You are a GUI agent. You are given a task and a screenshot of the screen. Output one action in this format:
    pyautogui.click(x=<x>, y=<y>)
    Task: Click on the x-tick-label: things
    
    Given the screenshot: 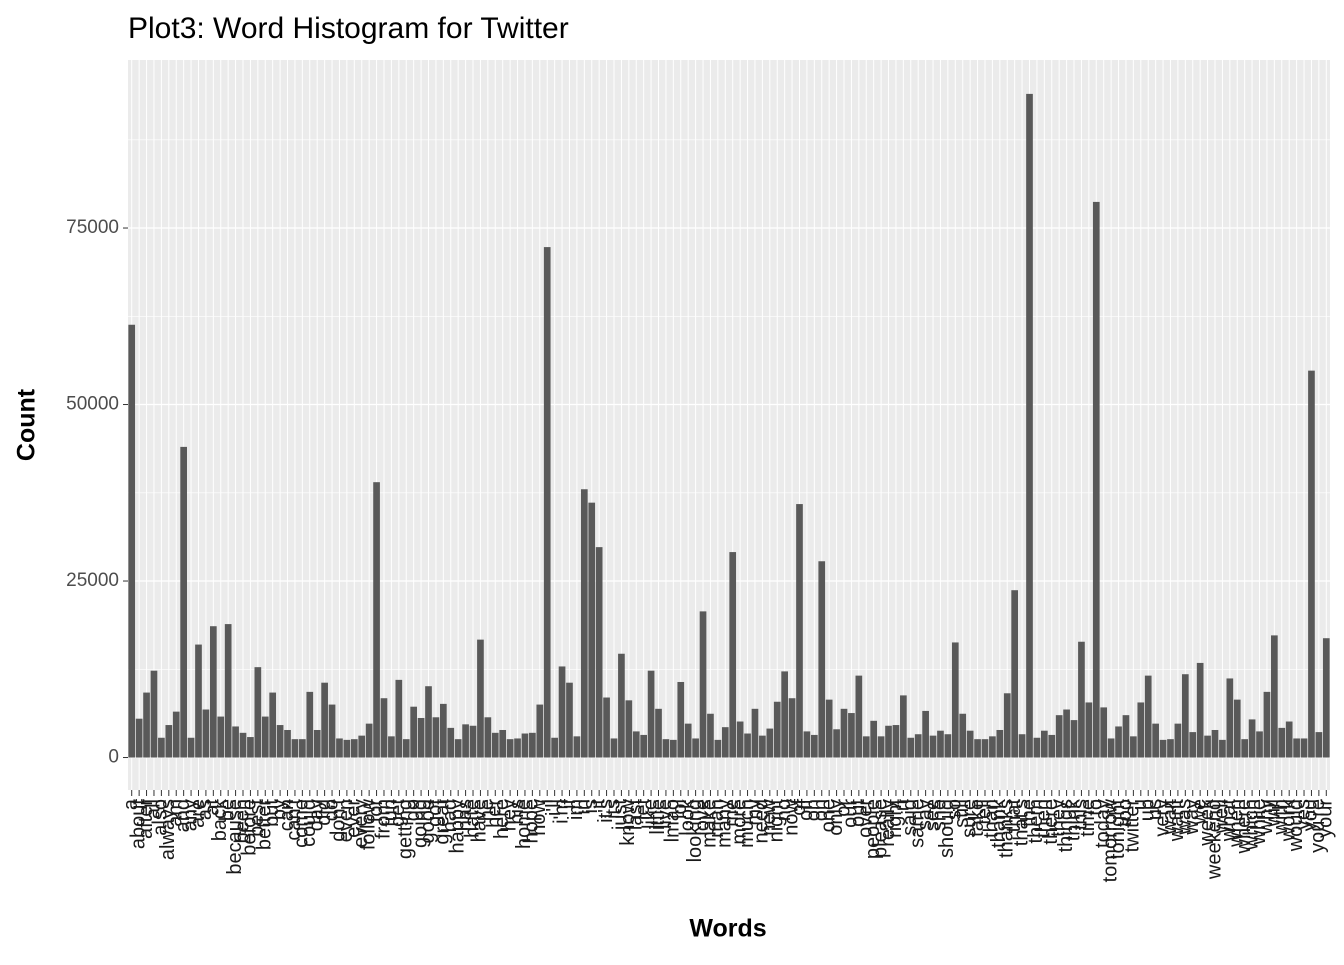 What is the action you would take?
    pyautogui.click(x=1066, y=825)
    